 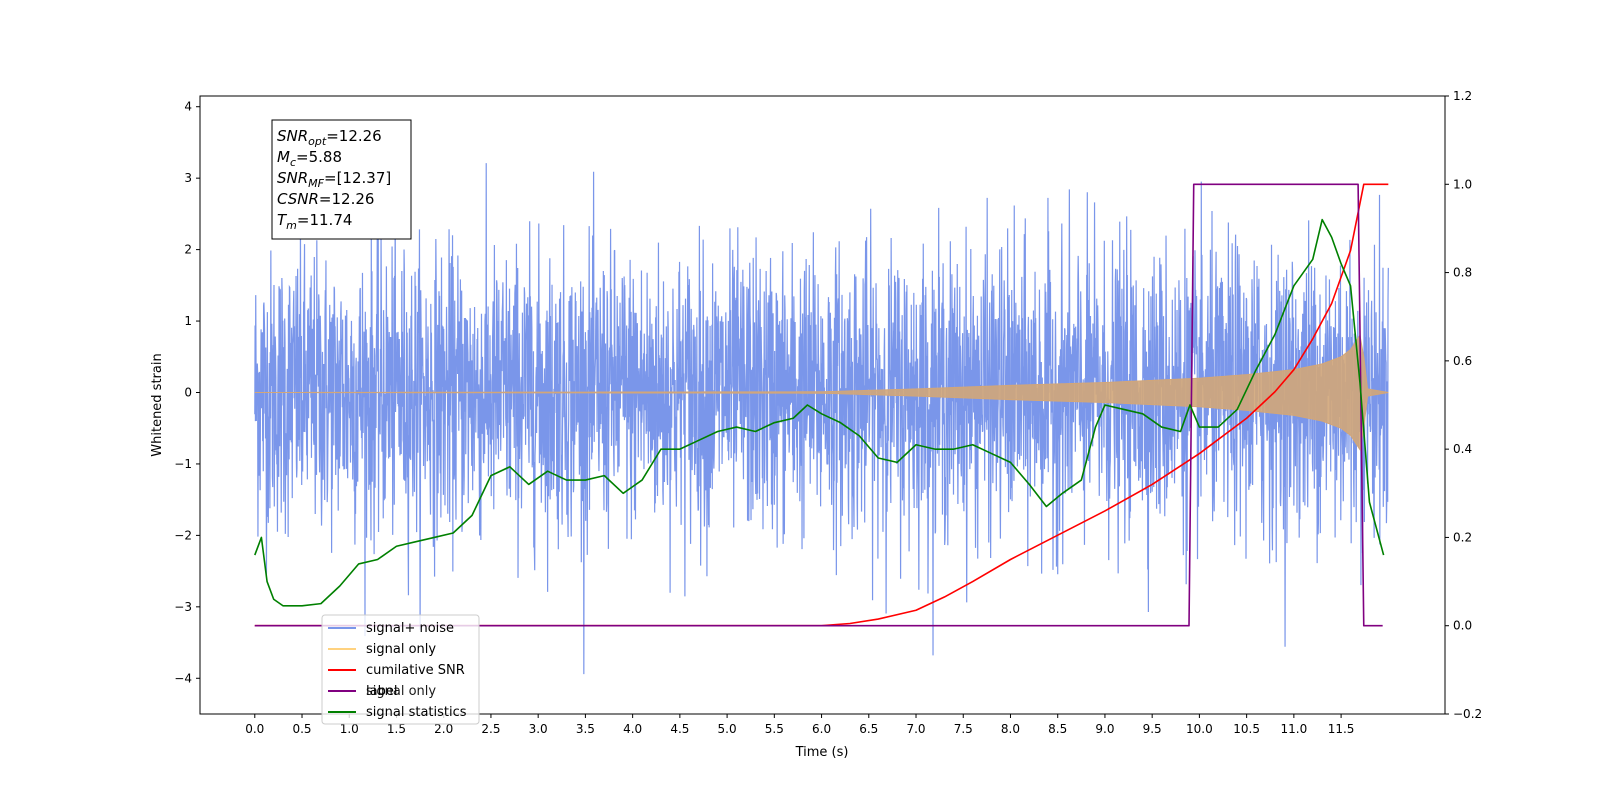 I want to click on y-left-tick-label: 0, so click(x=188, y=392).